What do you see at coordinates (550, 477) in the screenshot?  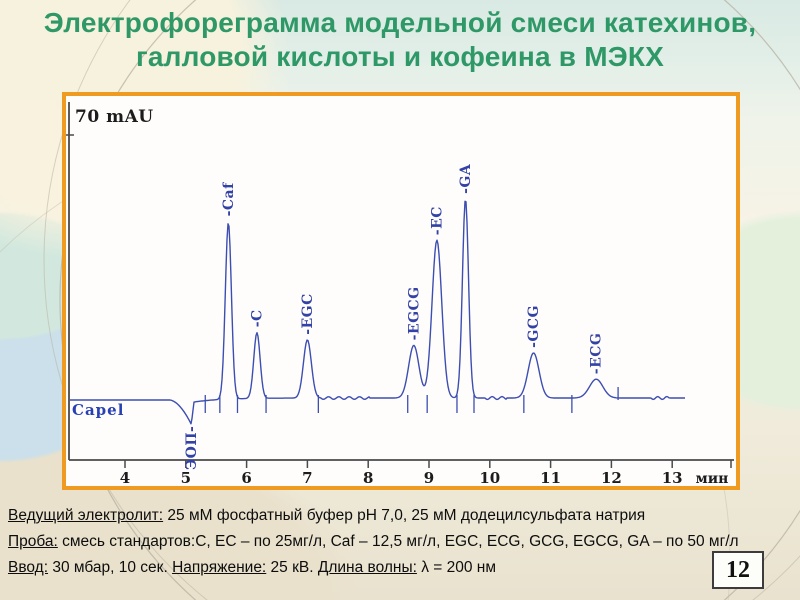 I see `svg-text: 11` at bounding box center [550, 477].